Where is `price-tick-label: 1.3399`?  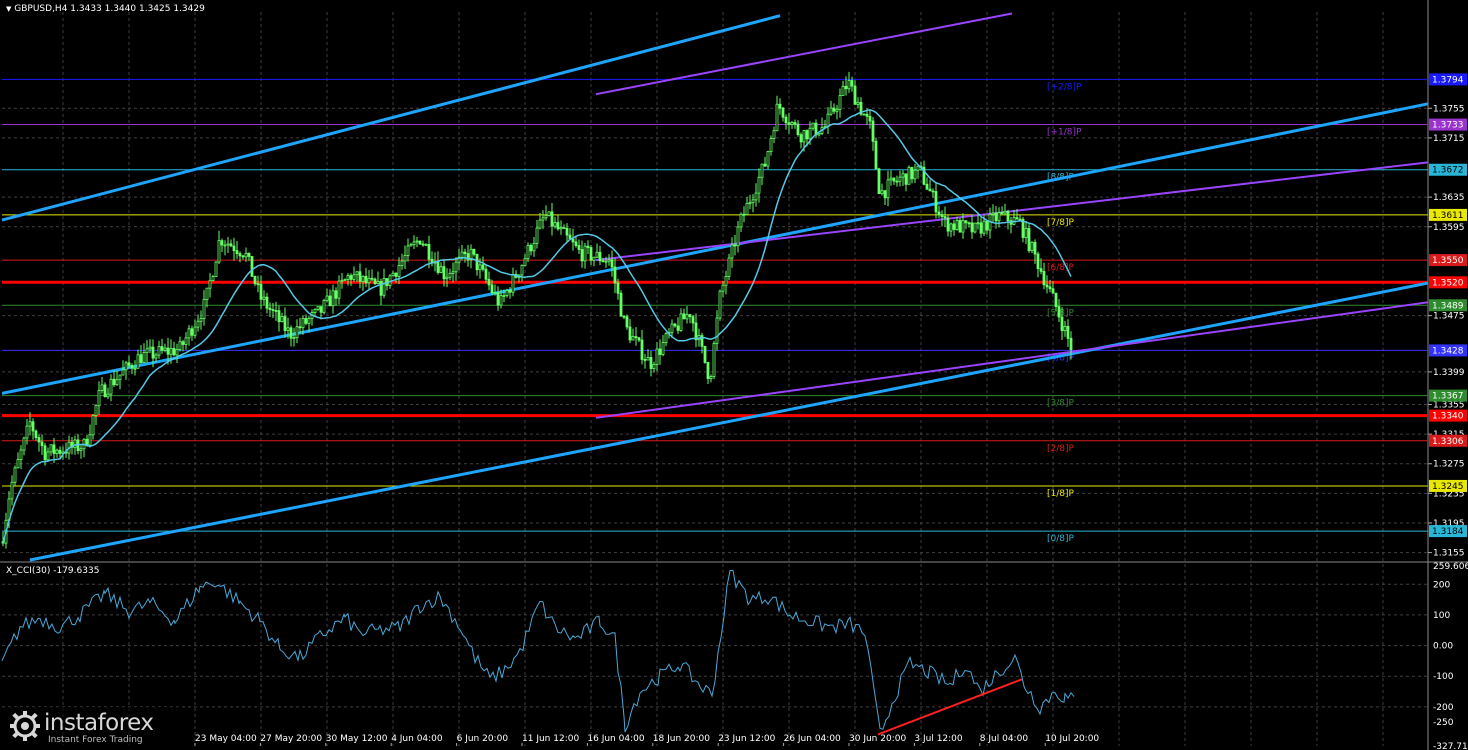 price-tick-label: 1.3399 is located at coordinates (1449, 373).